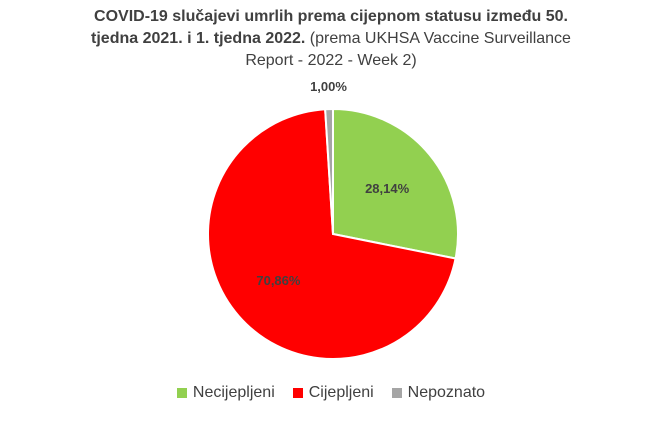  I want to click on title-line-3: Report - 2022 - Week 2), so click(331, 60).